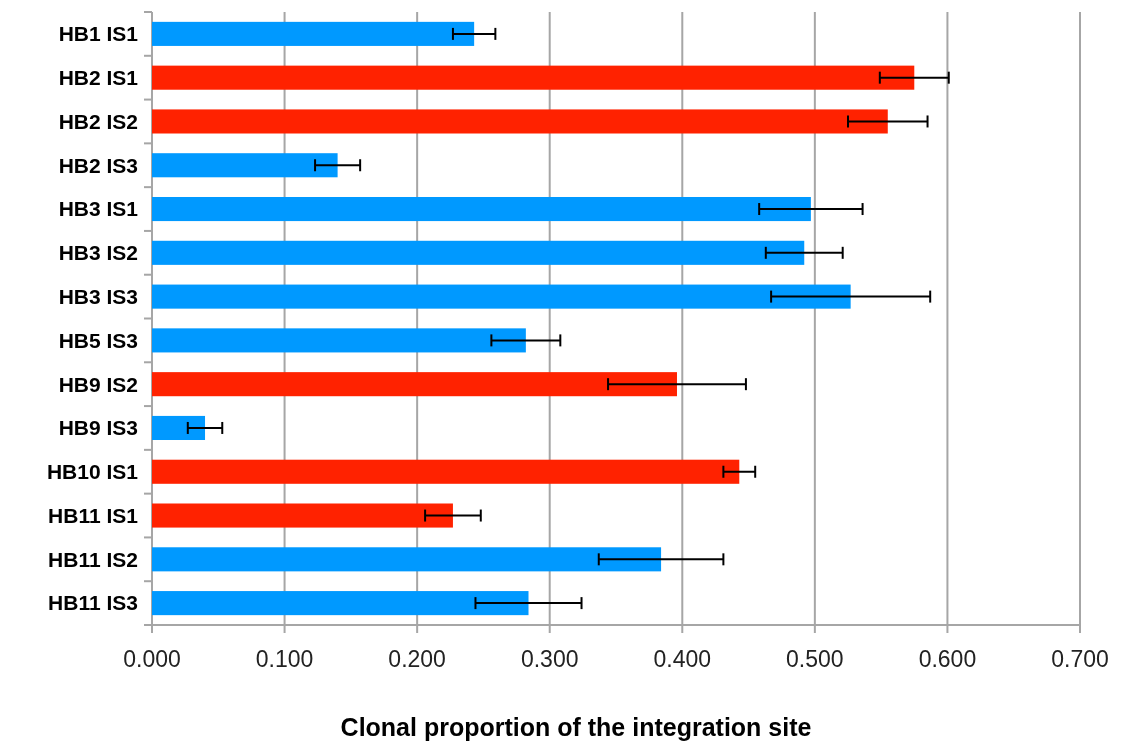  What do you see at coordinates (98, 340) in the screenshot?
I see `y-tick-label: HB5 IS3` at bounding box center [98, 340].